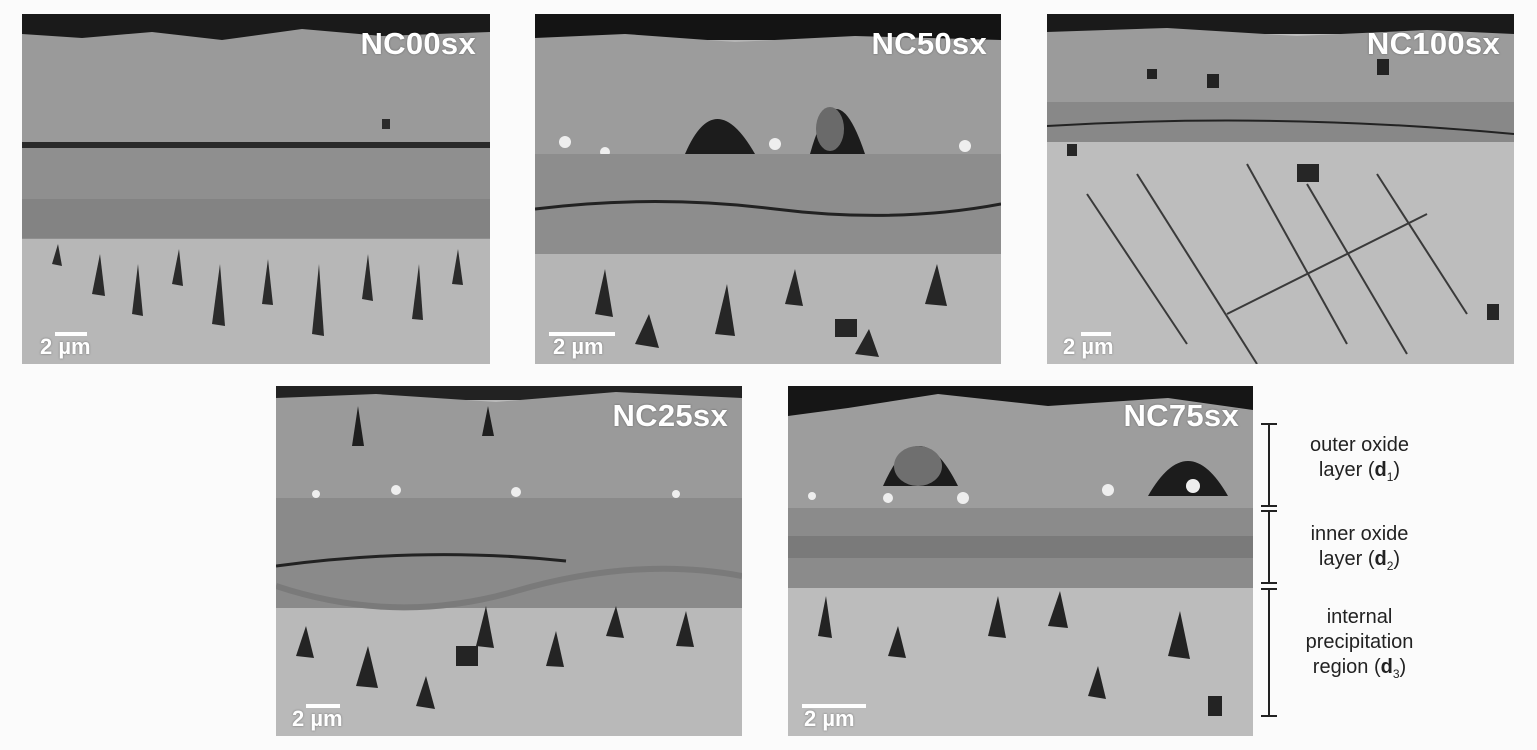 The width and height of the screenshot is (1537, 750). I want to click on outer-oxide-label: outer oxide layer (d1), so click(1359, 459).